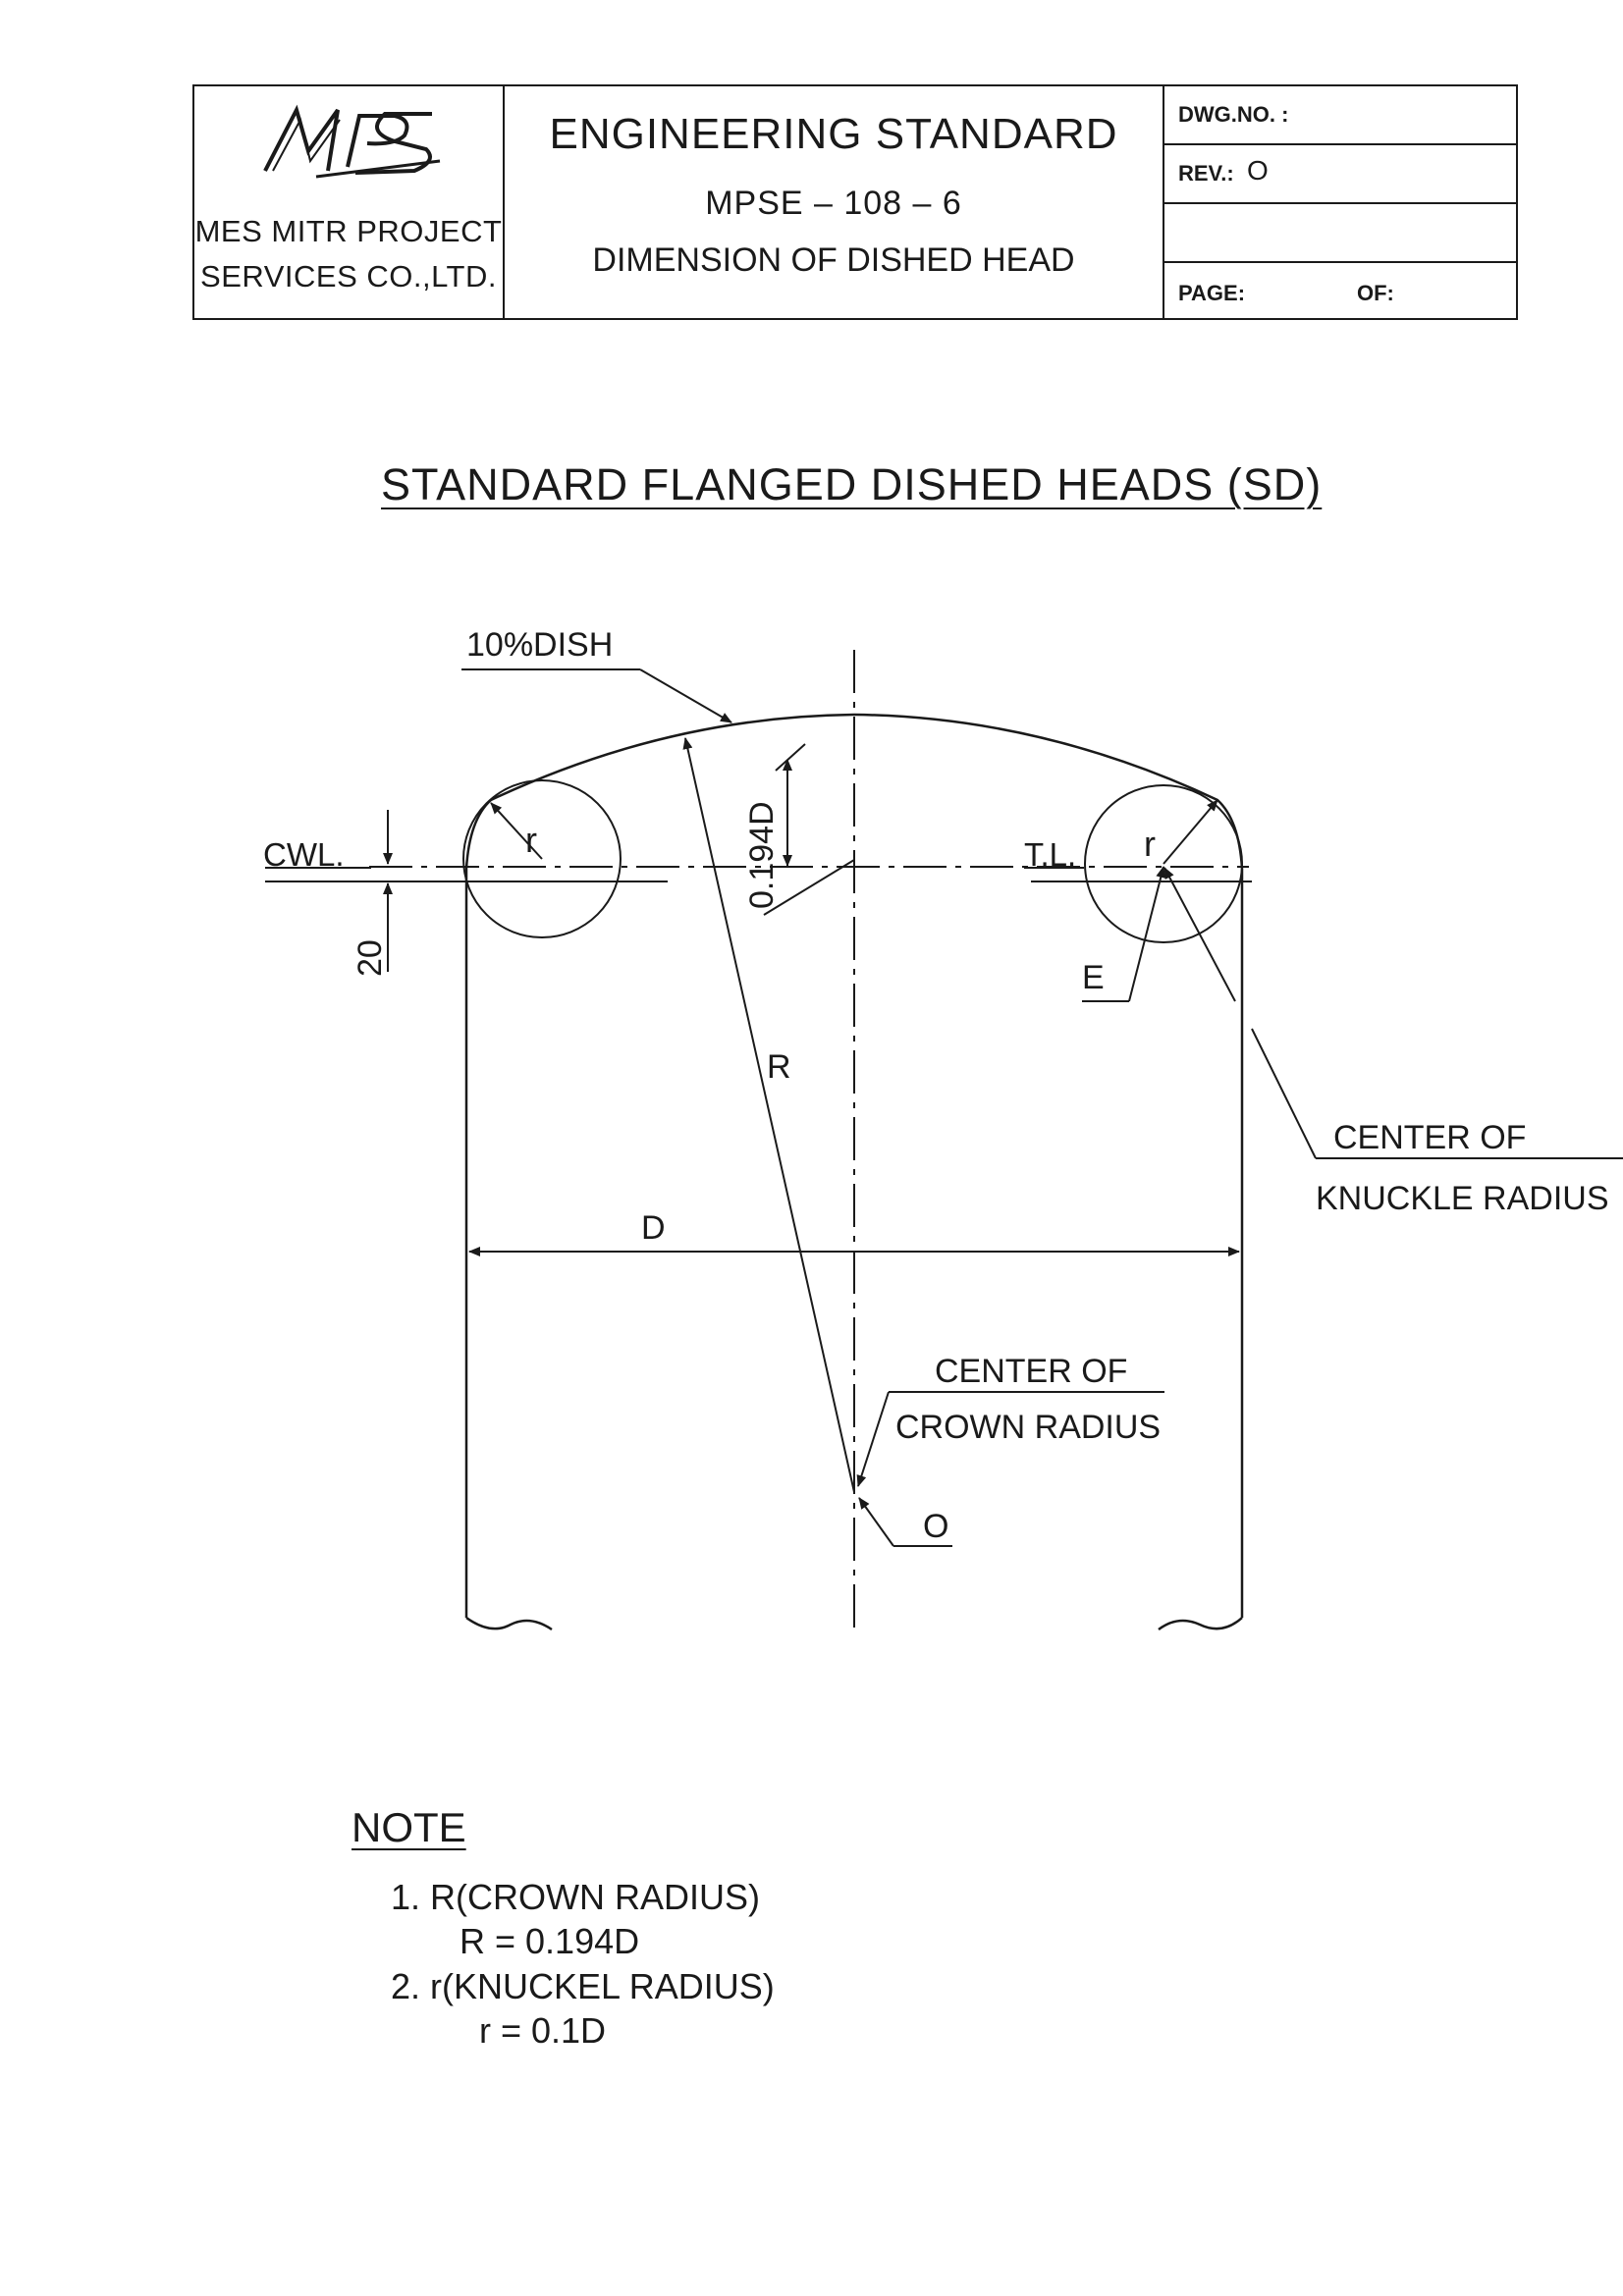 The height and width of the screenshot is (2296, 1623). I want to click on standard-number: MPSE – 108 – 6, so click(833, 203).